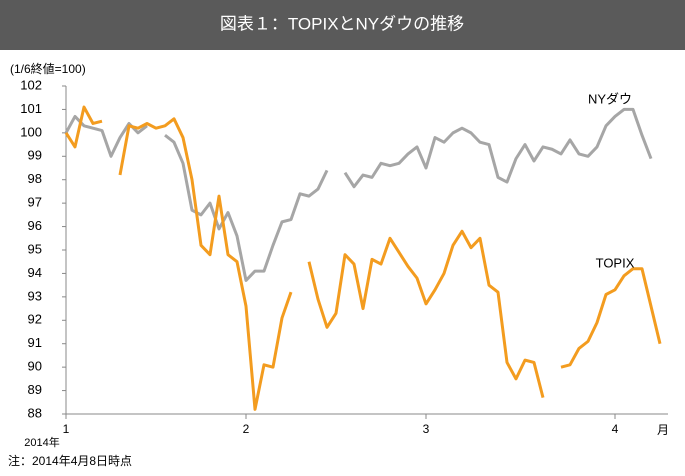  What do you see at coordinates (31, 84) in the screenshot?
I see `y-tick-label: 102` at bounding box center [31, 84].